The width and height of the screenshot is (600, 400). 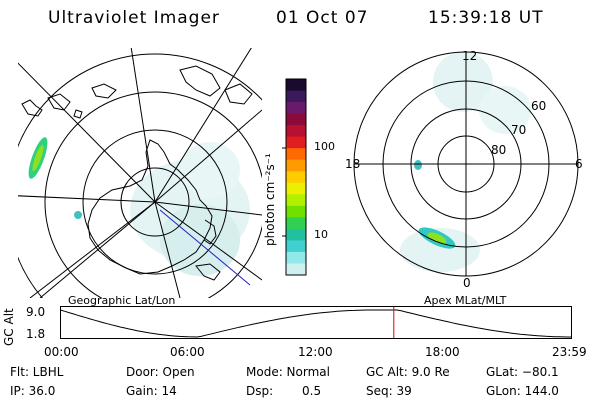 I want to click on info-ip: IP: 36.0, so click(x=33, y=391).